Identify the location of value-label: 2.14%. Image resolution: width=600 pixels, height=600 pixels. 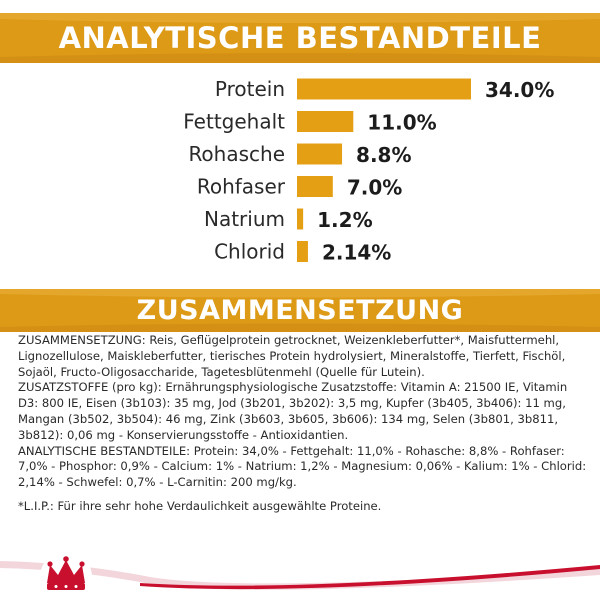
(356, 253).